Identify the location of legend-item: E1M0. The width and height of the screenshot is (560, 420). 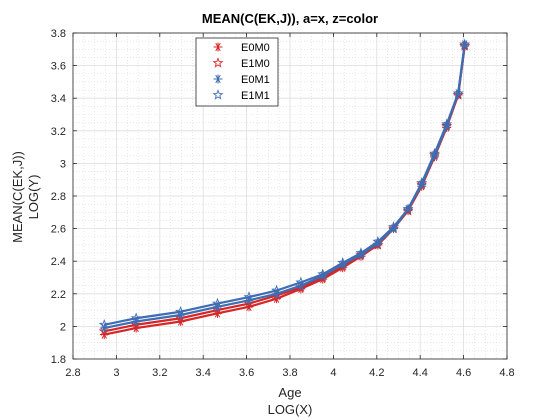
(241, 63).